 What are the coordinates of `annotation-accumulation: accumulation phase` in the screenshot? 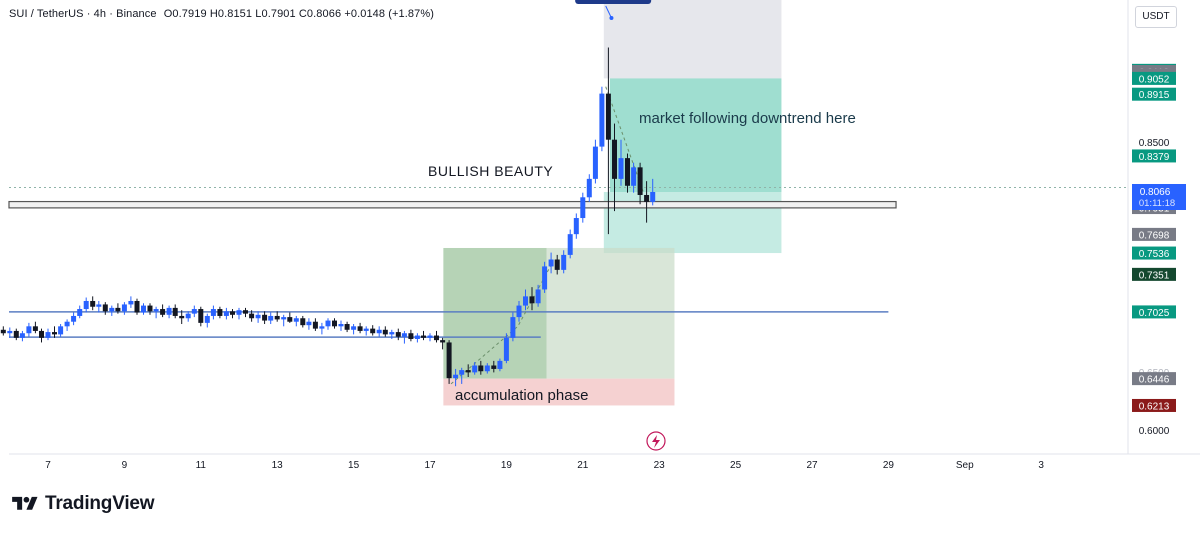 It's located at (521, 395).